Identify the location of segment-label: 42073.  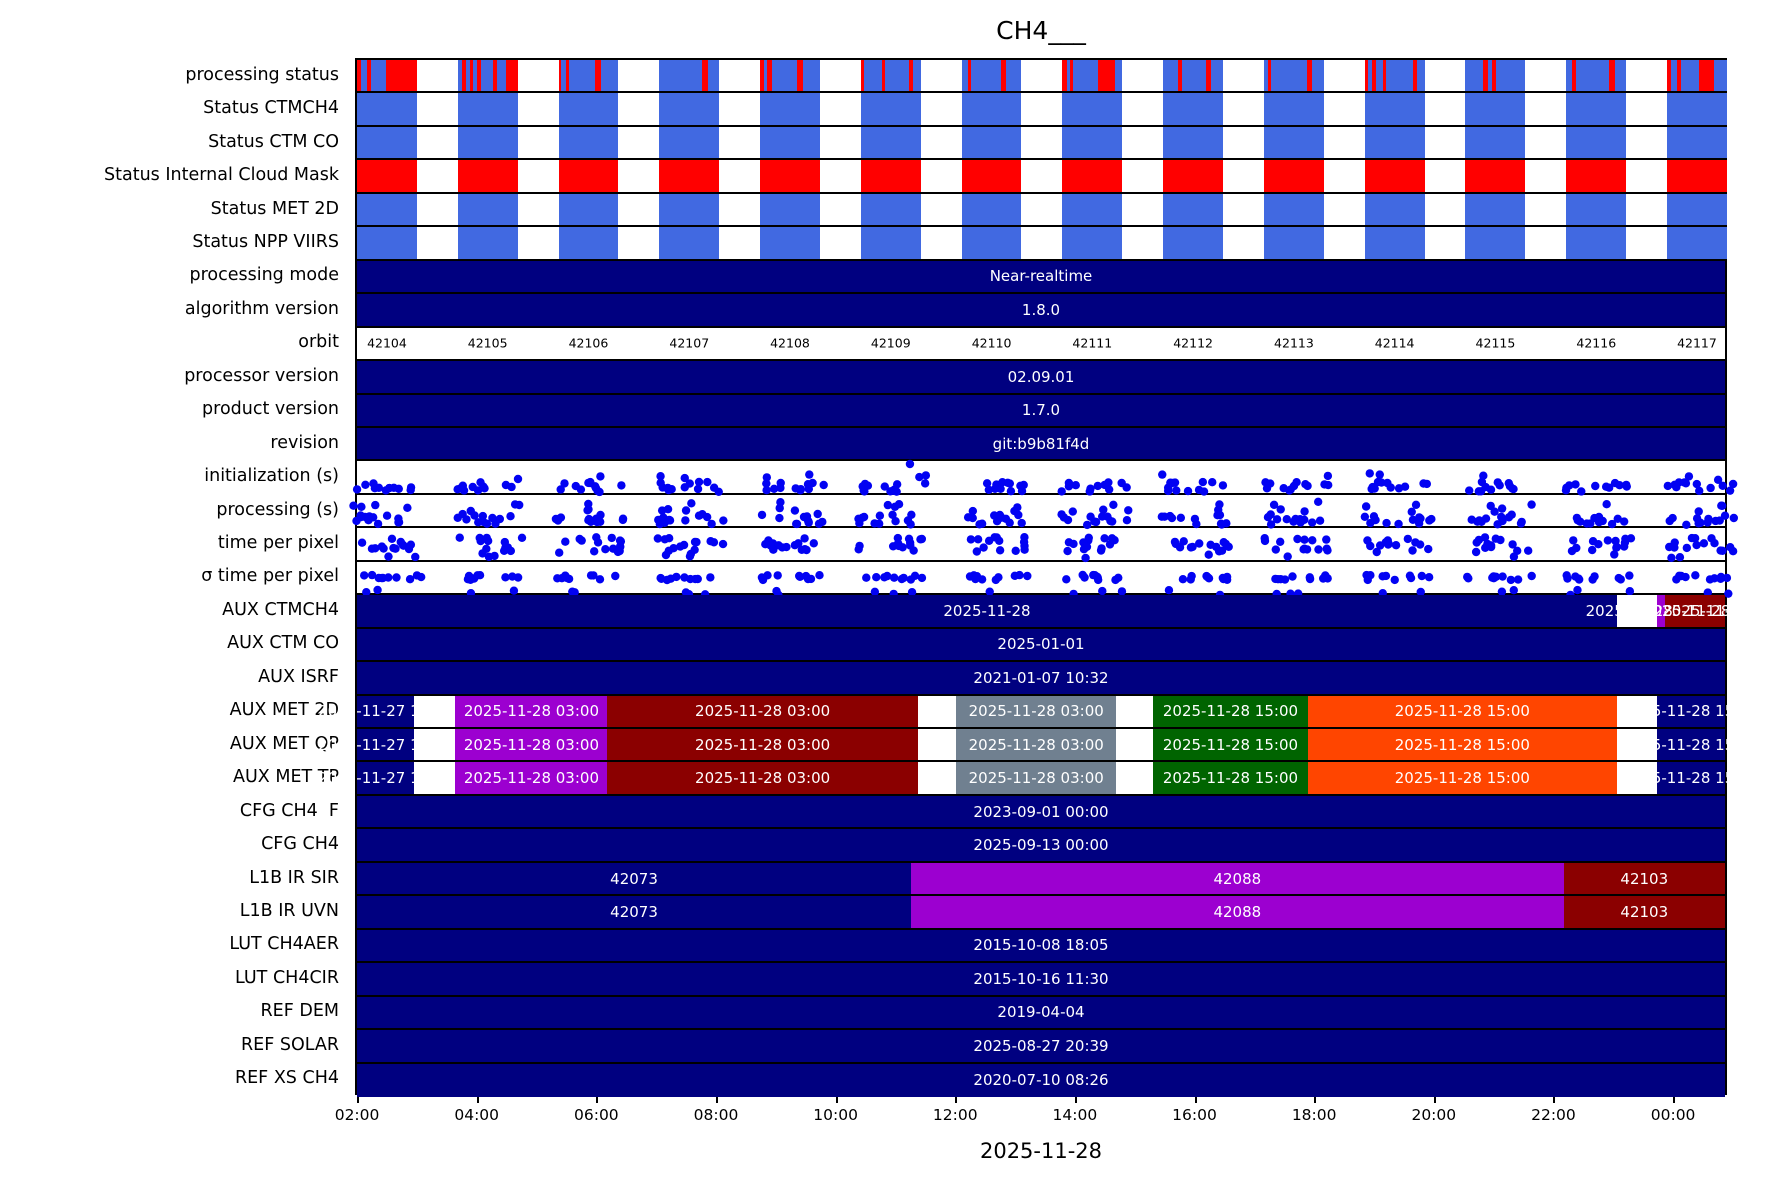
(634, 912).